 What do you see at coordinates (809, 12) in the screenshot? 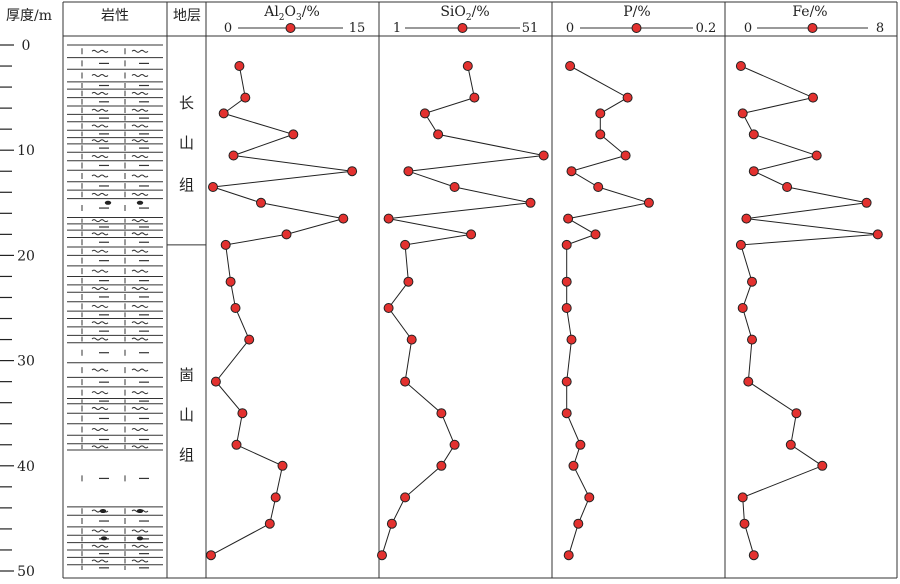
I see `panel-title-fe: Fe/%` at bounding box center [809, 12].